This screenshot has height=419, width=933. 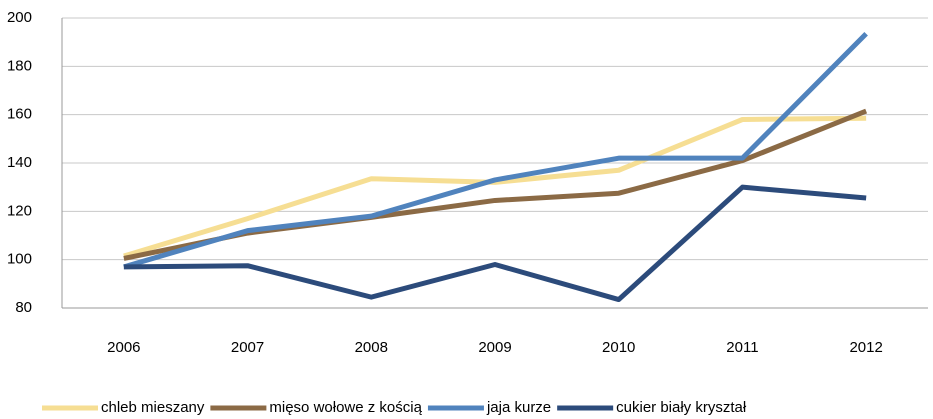 I want to click on y-tick-label: 100, so click(x=19, y=259).